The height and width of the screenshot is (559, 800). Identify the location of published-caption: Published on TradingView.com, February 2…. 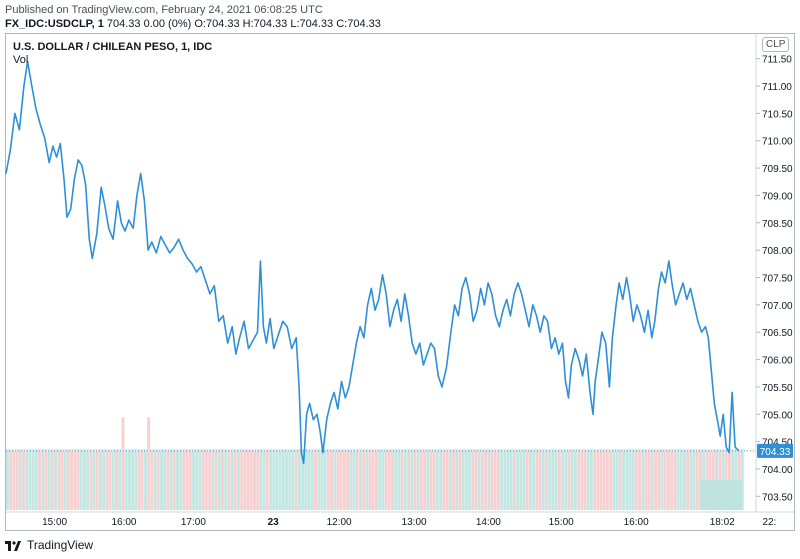
(164, 10).